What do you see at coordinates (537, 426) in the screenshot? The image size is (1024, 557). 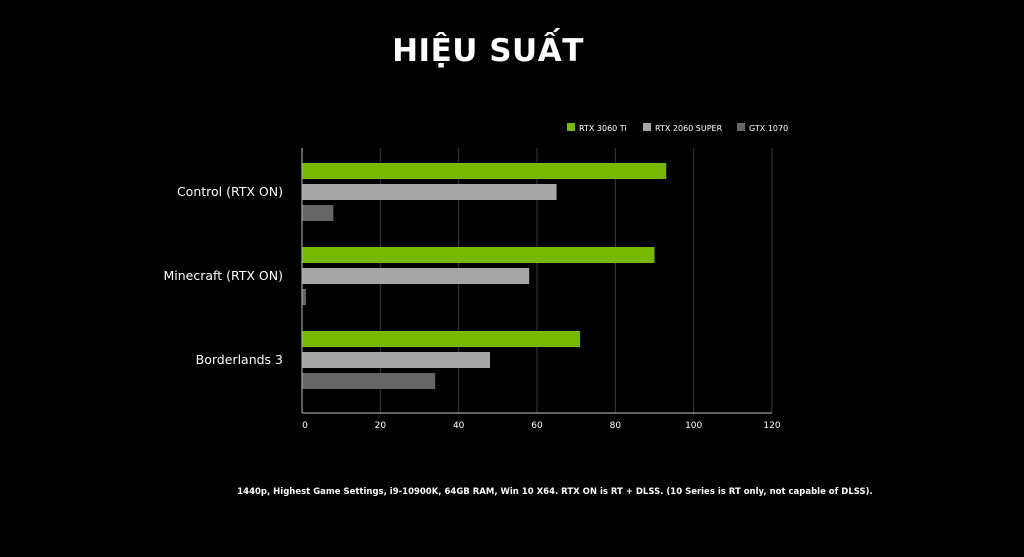 I see `x-tick-label: 60` at bounding box center [537, 426].